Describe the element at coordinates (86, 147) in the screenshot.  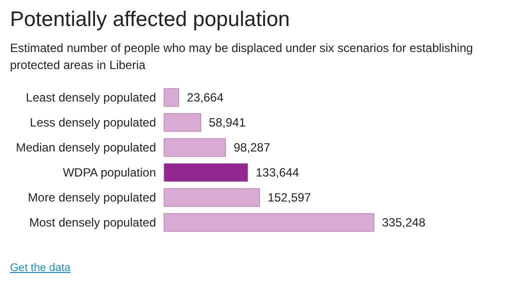
I see `y-tick-label: Median densely populated` at that location.